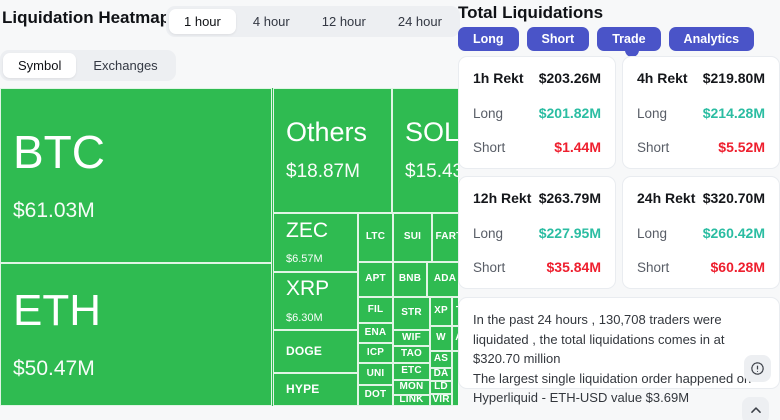 This screenshot has height=420, width=780. I want to click on liquidation-action-buttons: Long Short Trade Analytics, so click(606, 42).